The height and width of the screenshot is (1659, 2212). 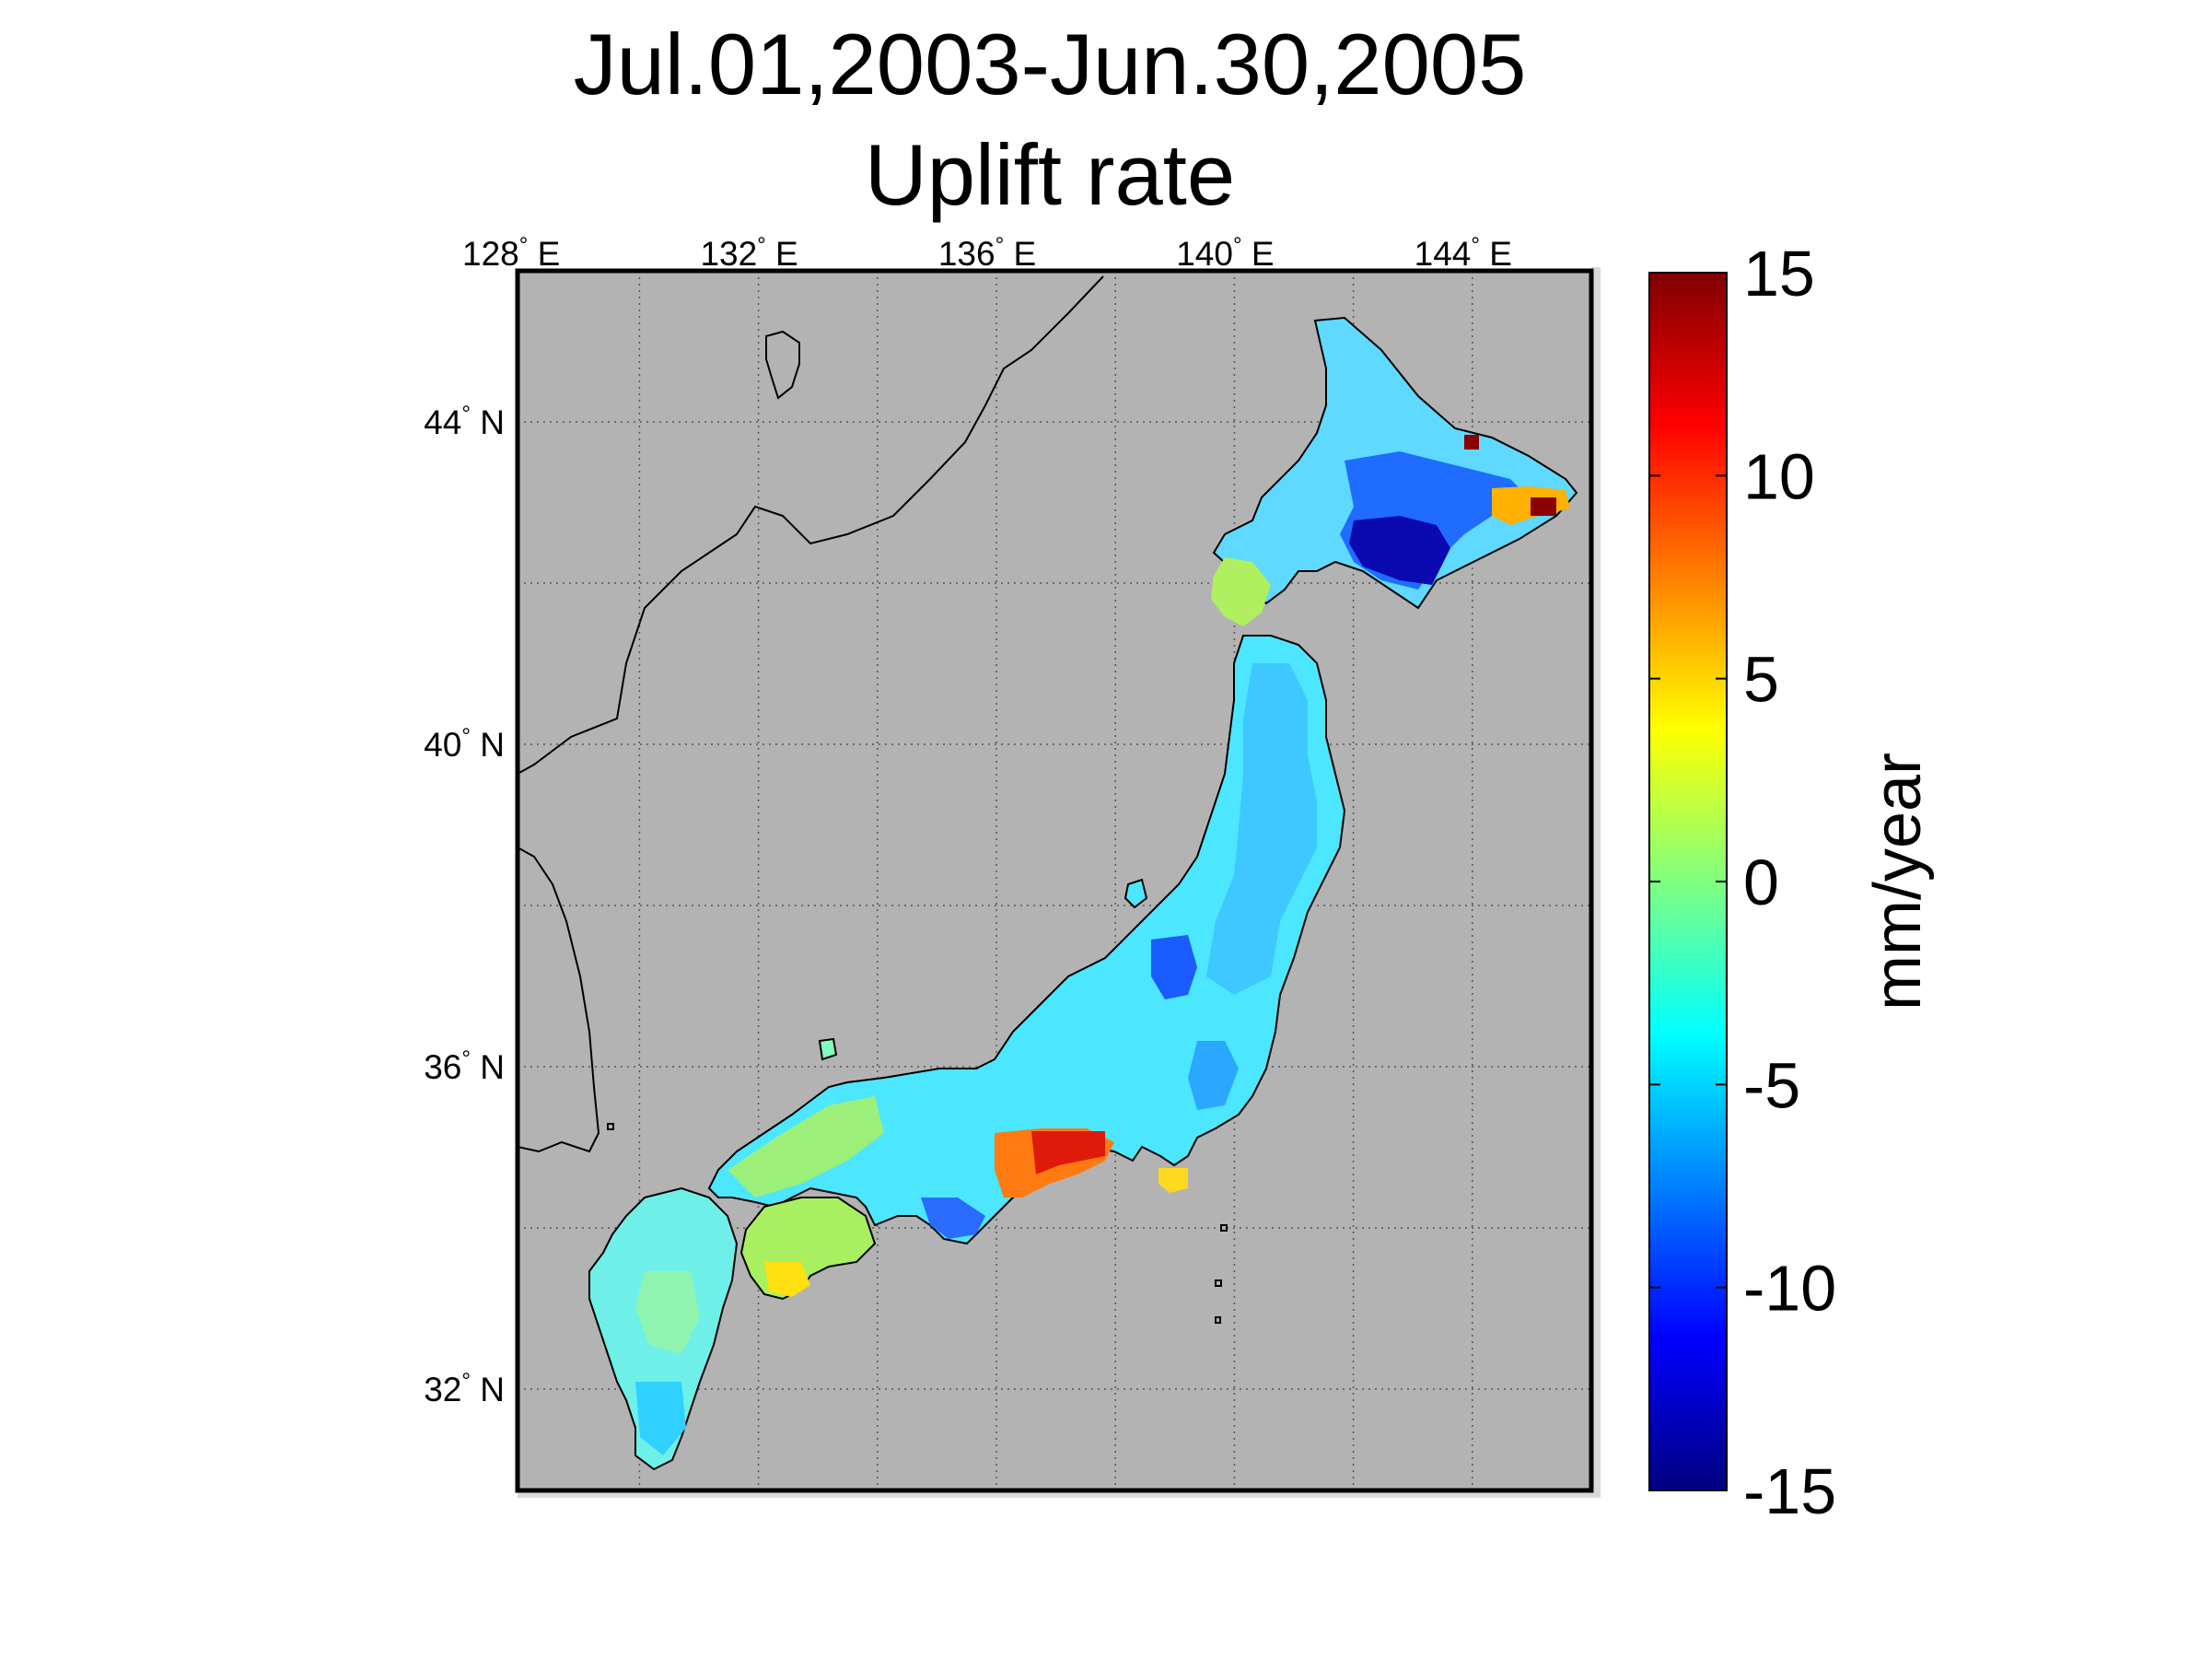 What do you see at coordinates (1790, 1491) in the screenshot?
I see `colorbar-tick-label: -15` at bounding box center [1790, 1491].